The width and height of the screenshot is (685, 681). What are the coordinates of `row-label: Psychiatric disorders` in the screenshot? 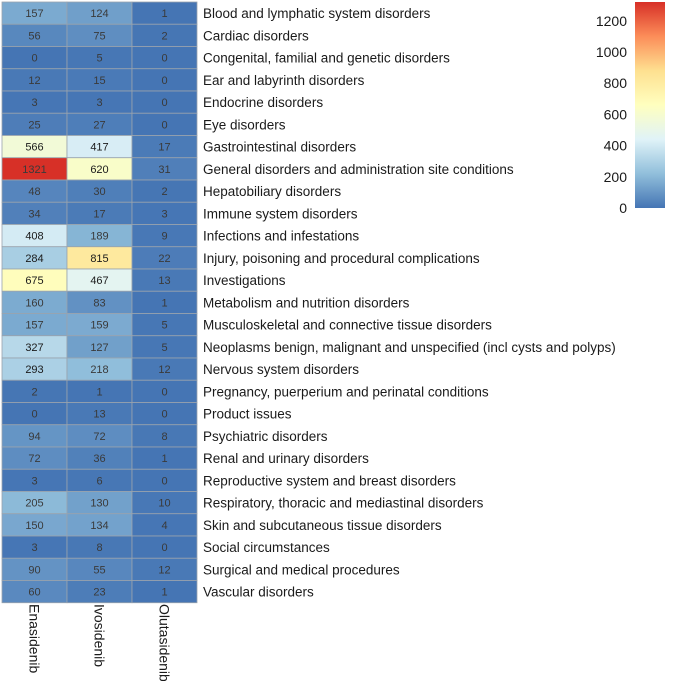 It's located at (265, 436).